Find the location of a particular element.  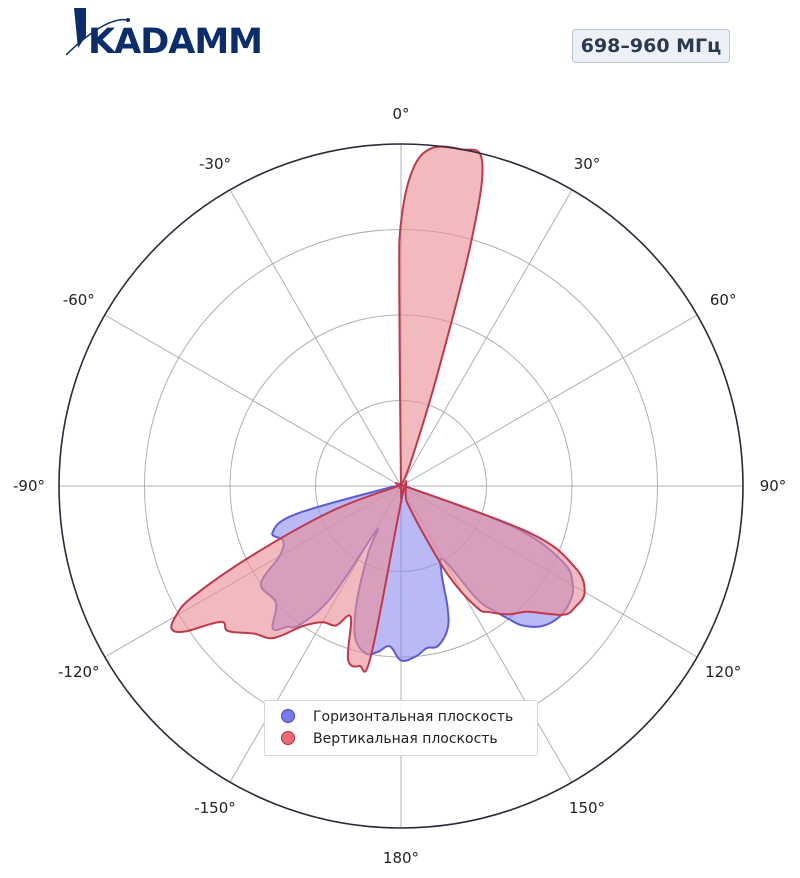

angle-tick-label: 30° is located at coordinates (587, 164).